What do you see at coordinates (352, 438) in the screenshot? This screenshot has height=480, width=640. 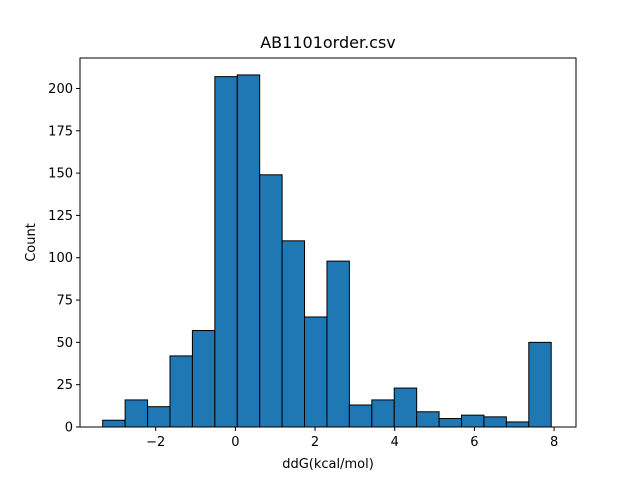 I see `x-axis-ticks: −2 0 2 4 6 8` at bounding box center [352, 438].